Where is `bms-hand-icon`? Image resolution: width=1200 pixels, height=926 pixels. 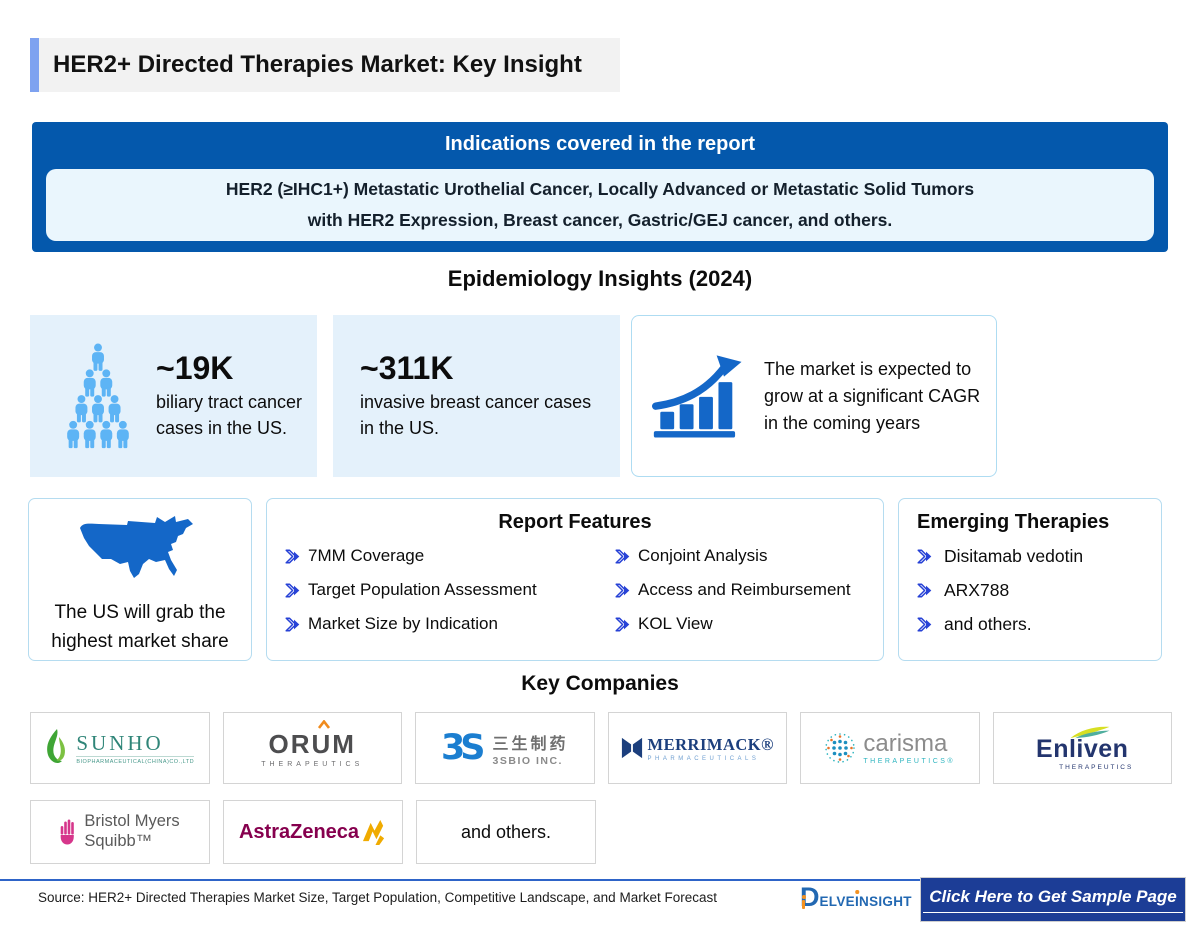 bms-hand-icon is located at coordinates (68, 832).